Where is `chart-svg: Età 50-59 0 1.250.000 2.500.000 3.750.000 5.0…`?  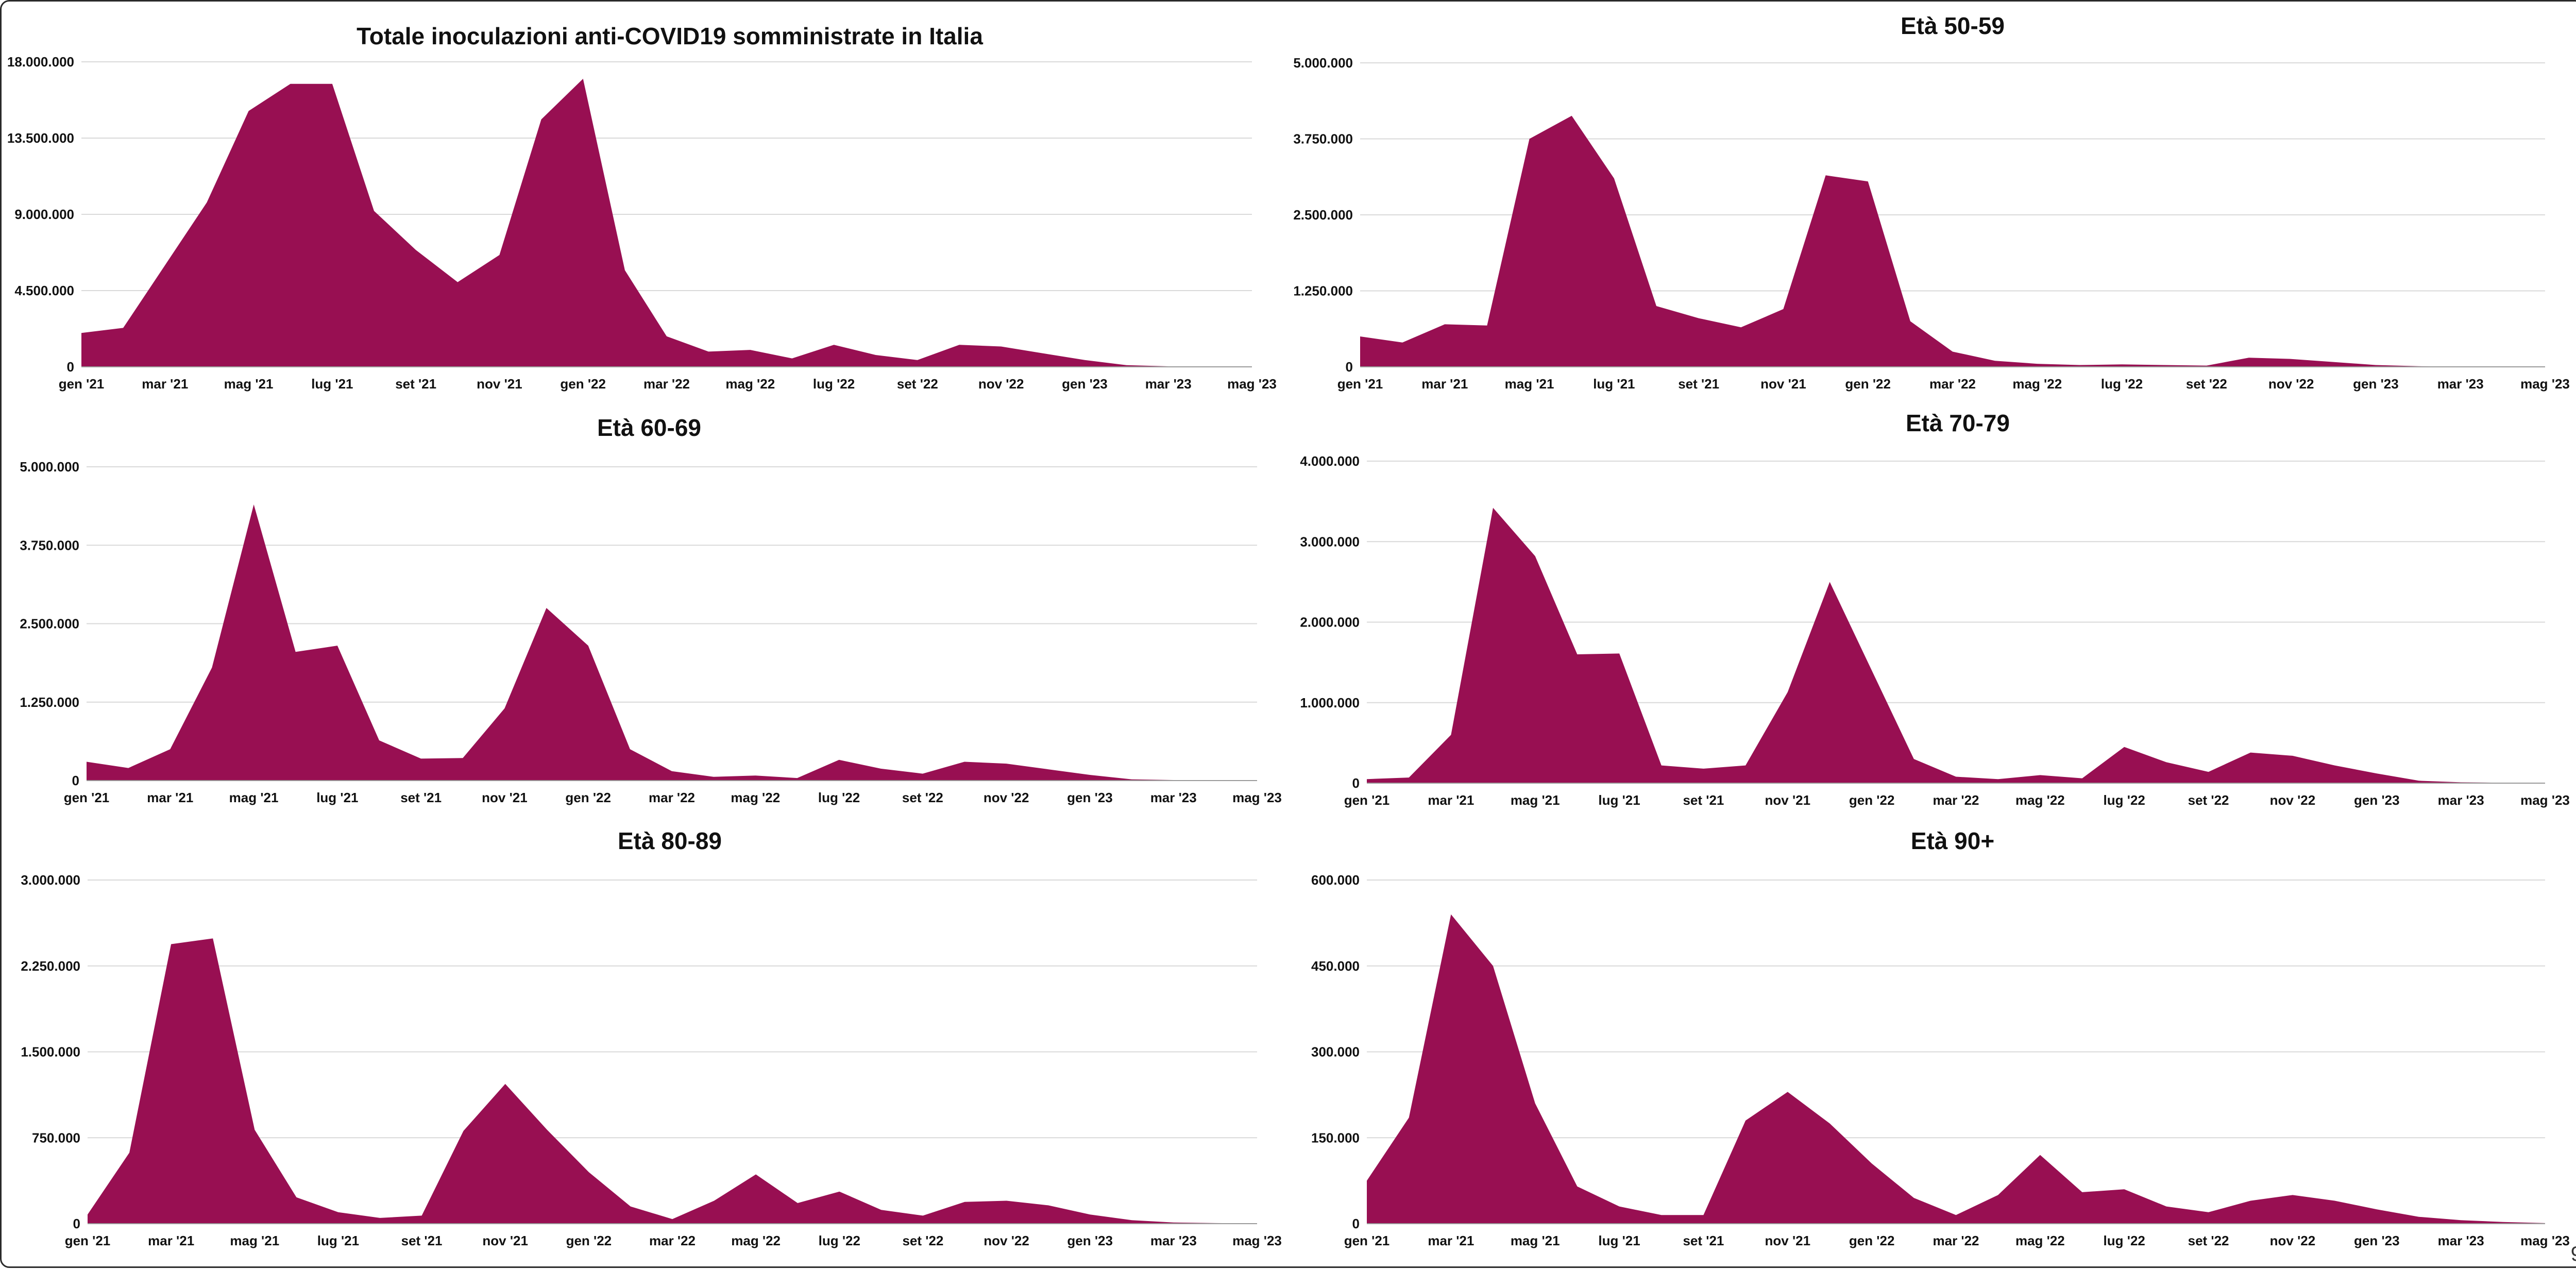 chart-svg: Età 50-59 0 1.250.000 2.500.000 3.750.000 5.0… is located at coordinates (1931, 202).